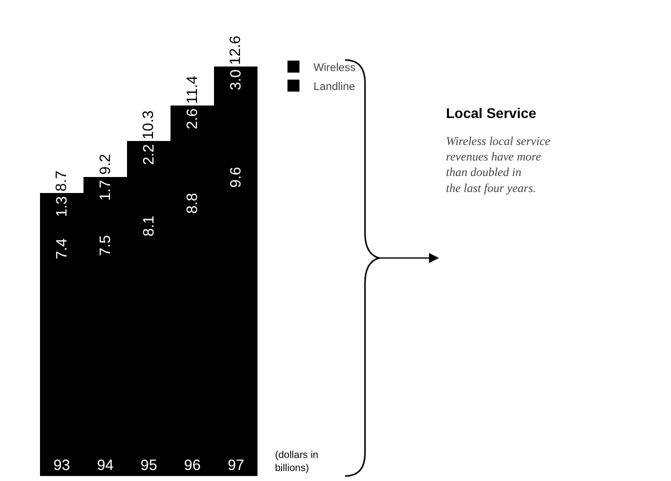 The width and height of the screenshot is (671, 481). I want to click on data-label: 9.6, so click(235, 177).